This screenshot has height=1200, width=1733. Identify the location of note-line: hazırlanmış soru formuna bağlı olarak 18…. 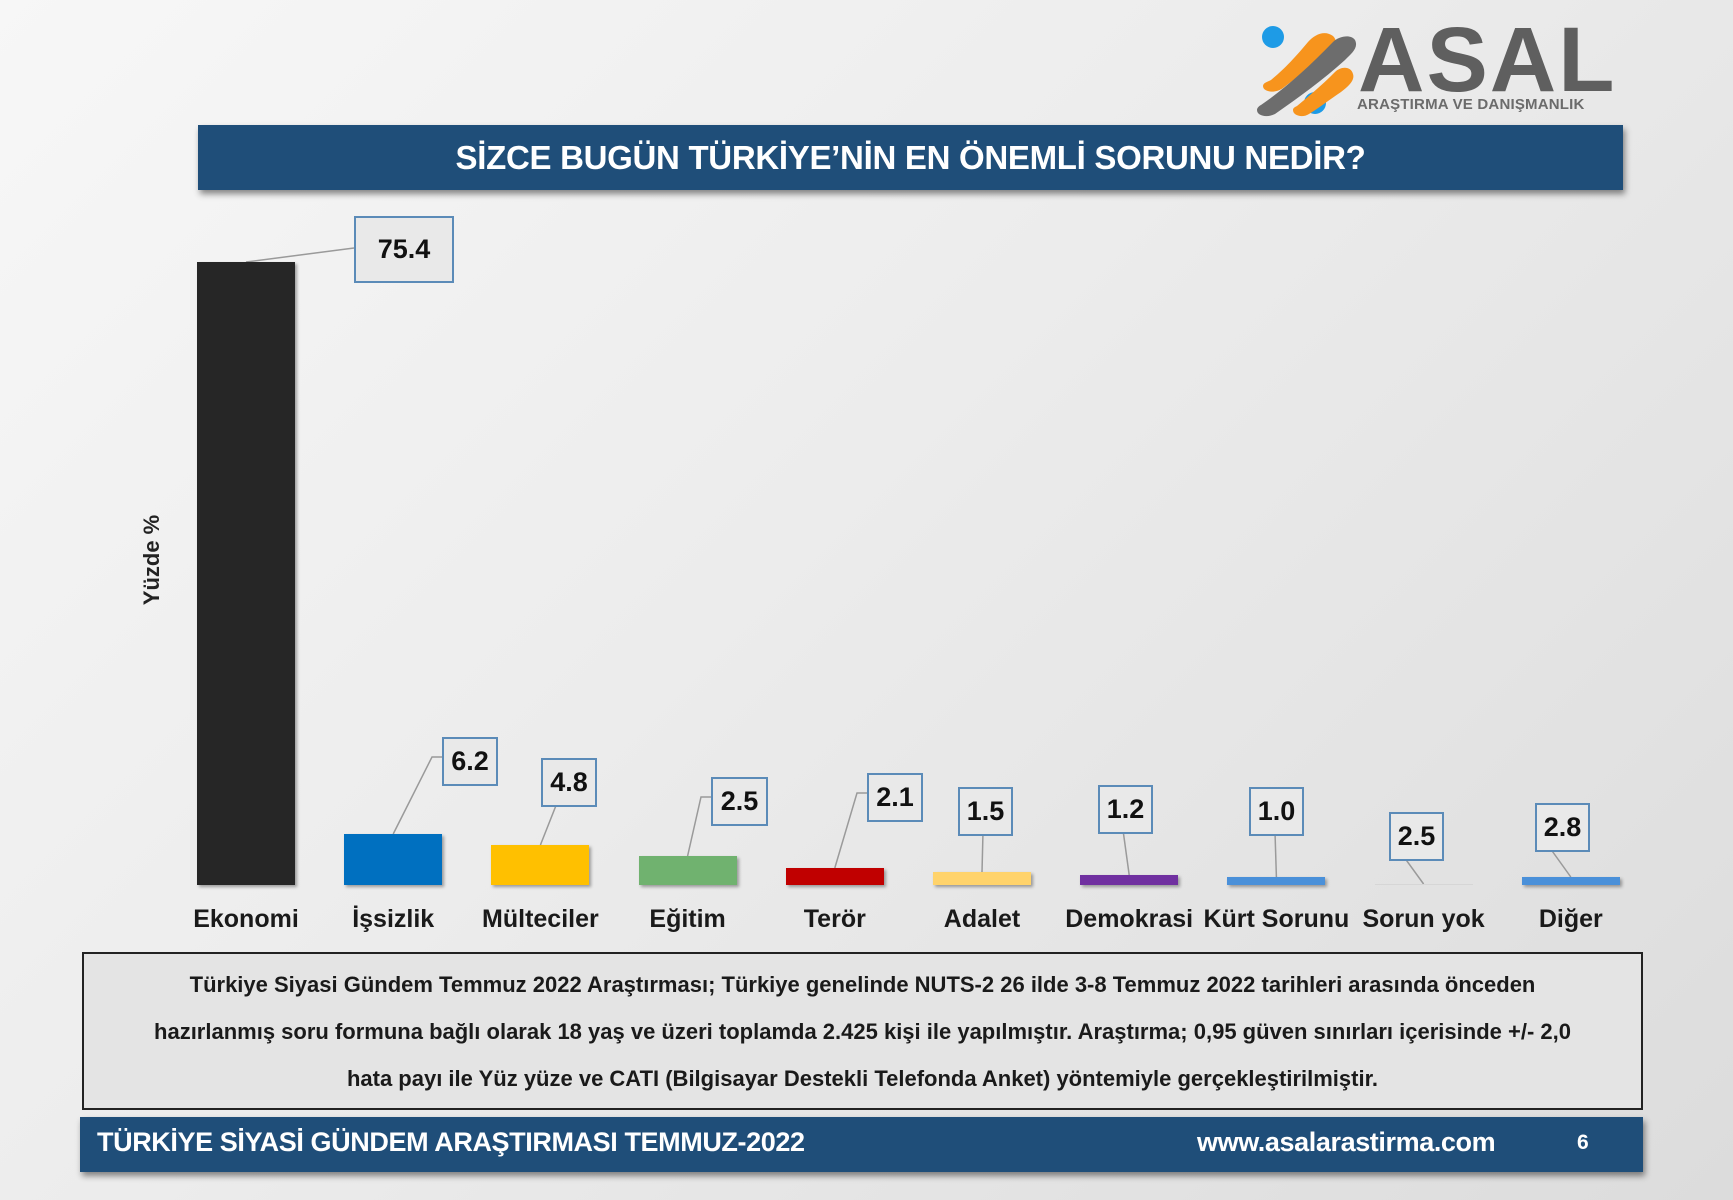
(862, 1031).